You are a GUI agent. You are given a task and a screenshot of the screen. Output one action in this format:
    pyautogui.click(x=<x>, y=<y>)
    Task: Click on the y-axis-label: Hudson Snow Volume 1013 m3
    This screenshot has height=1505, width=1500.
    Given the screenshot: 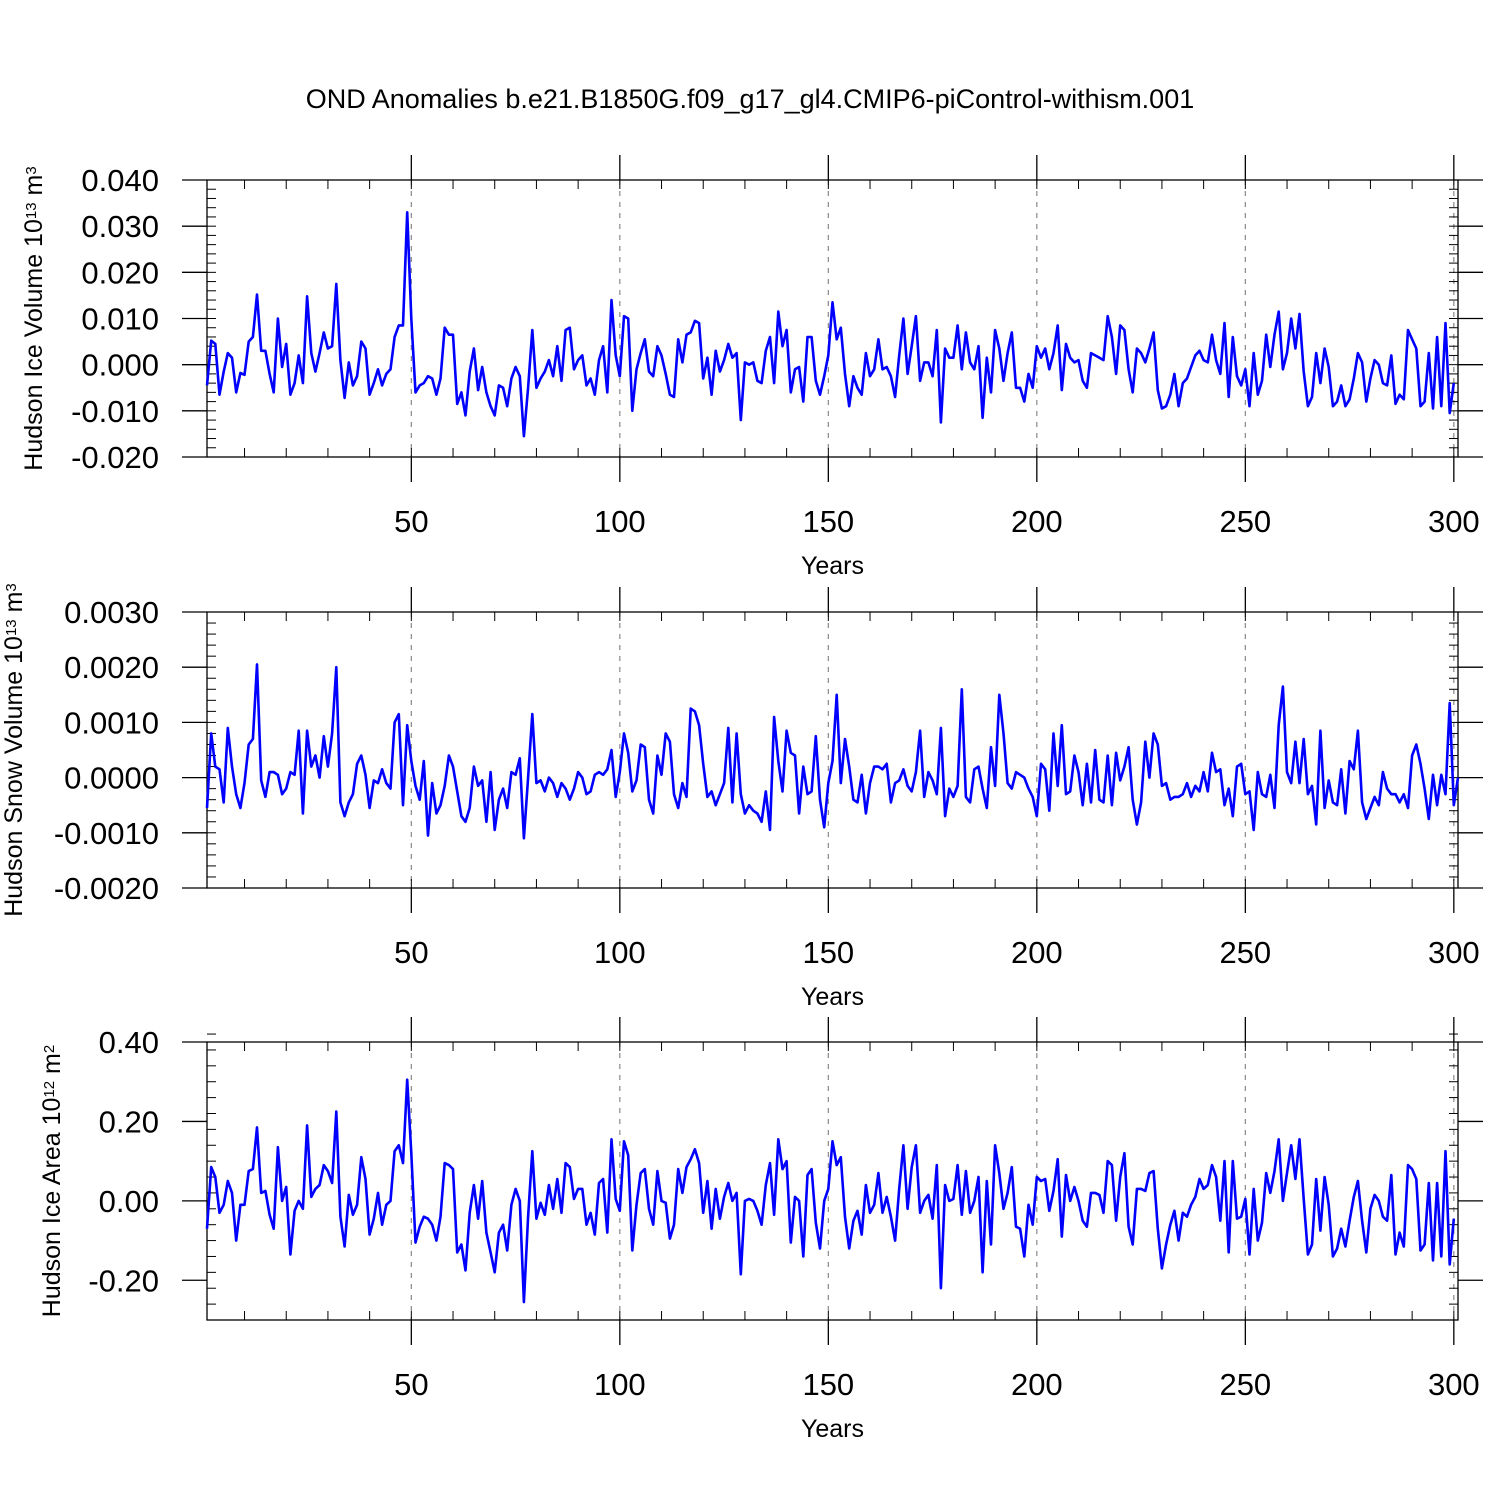 What is the action you would take?
    pyautogui.click(x=14, y=750)
    